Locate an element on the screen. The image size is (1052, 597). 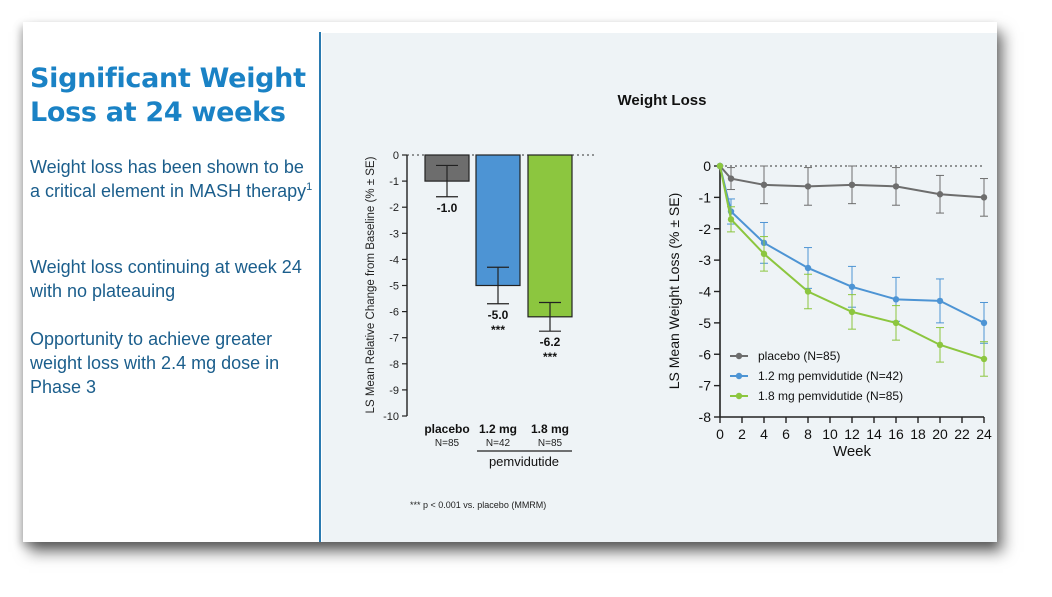
footnote-marker: 1 is located at coordinates (309, 187).